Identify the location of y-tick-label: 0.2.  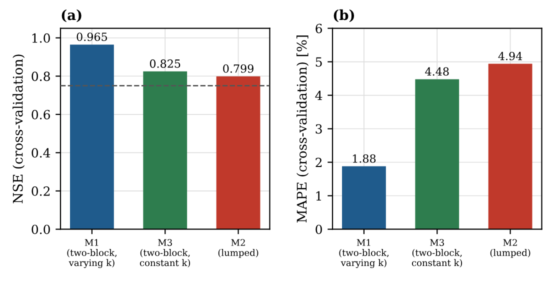
(41, 191).